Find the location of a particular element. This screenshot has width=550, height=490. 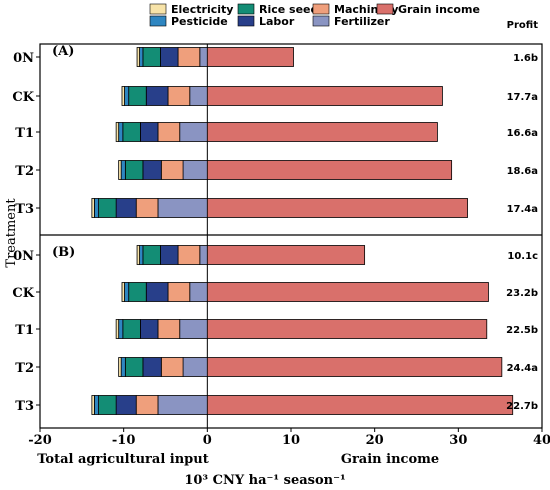

profit-label: 22.5b is located at coordinates (522, 330).